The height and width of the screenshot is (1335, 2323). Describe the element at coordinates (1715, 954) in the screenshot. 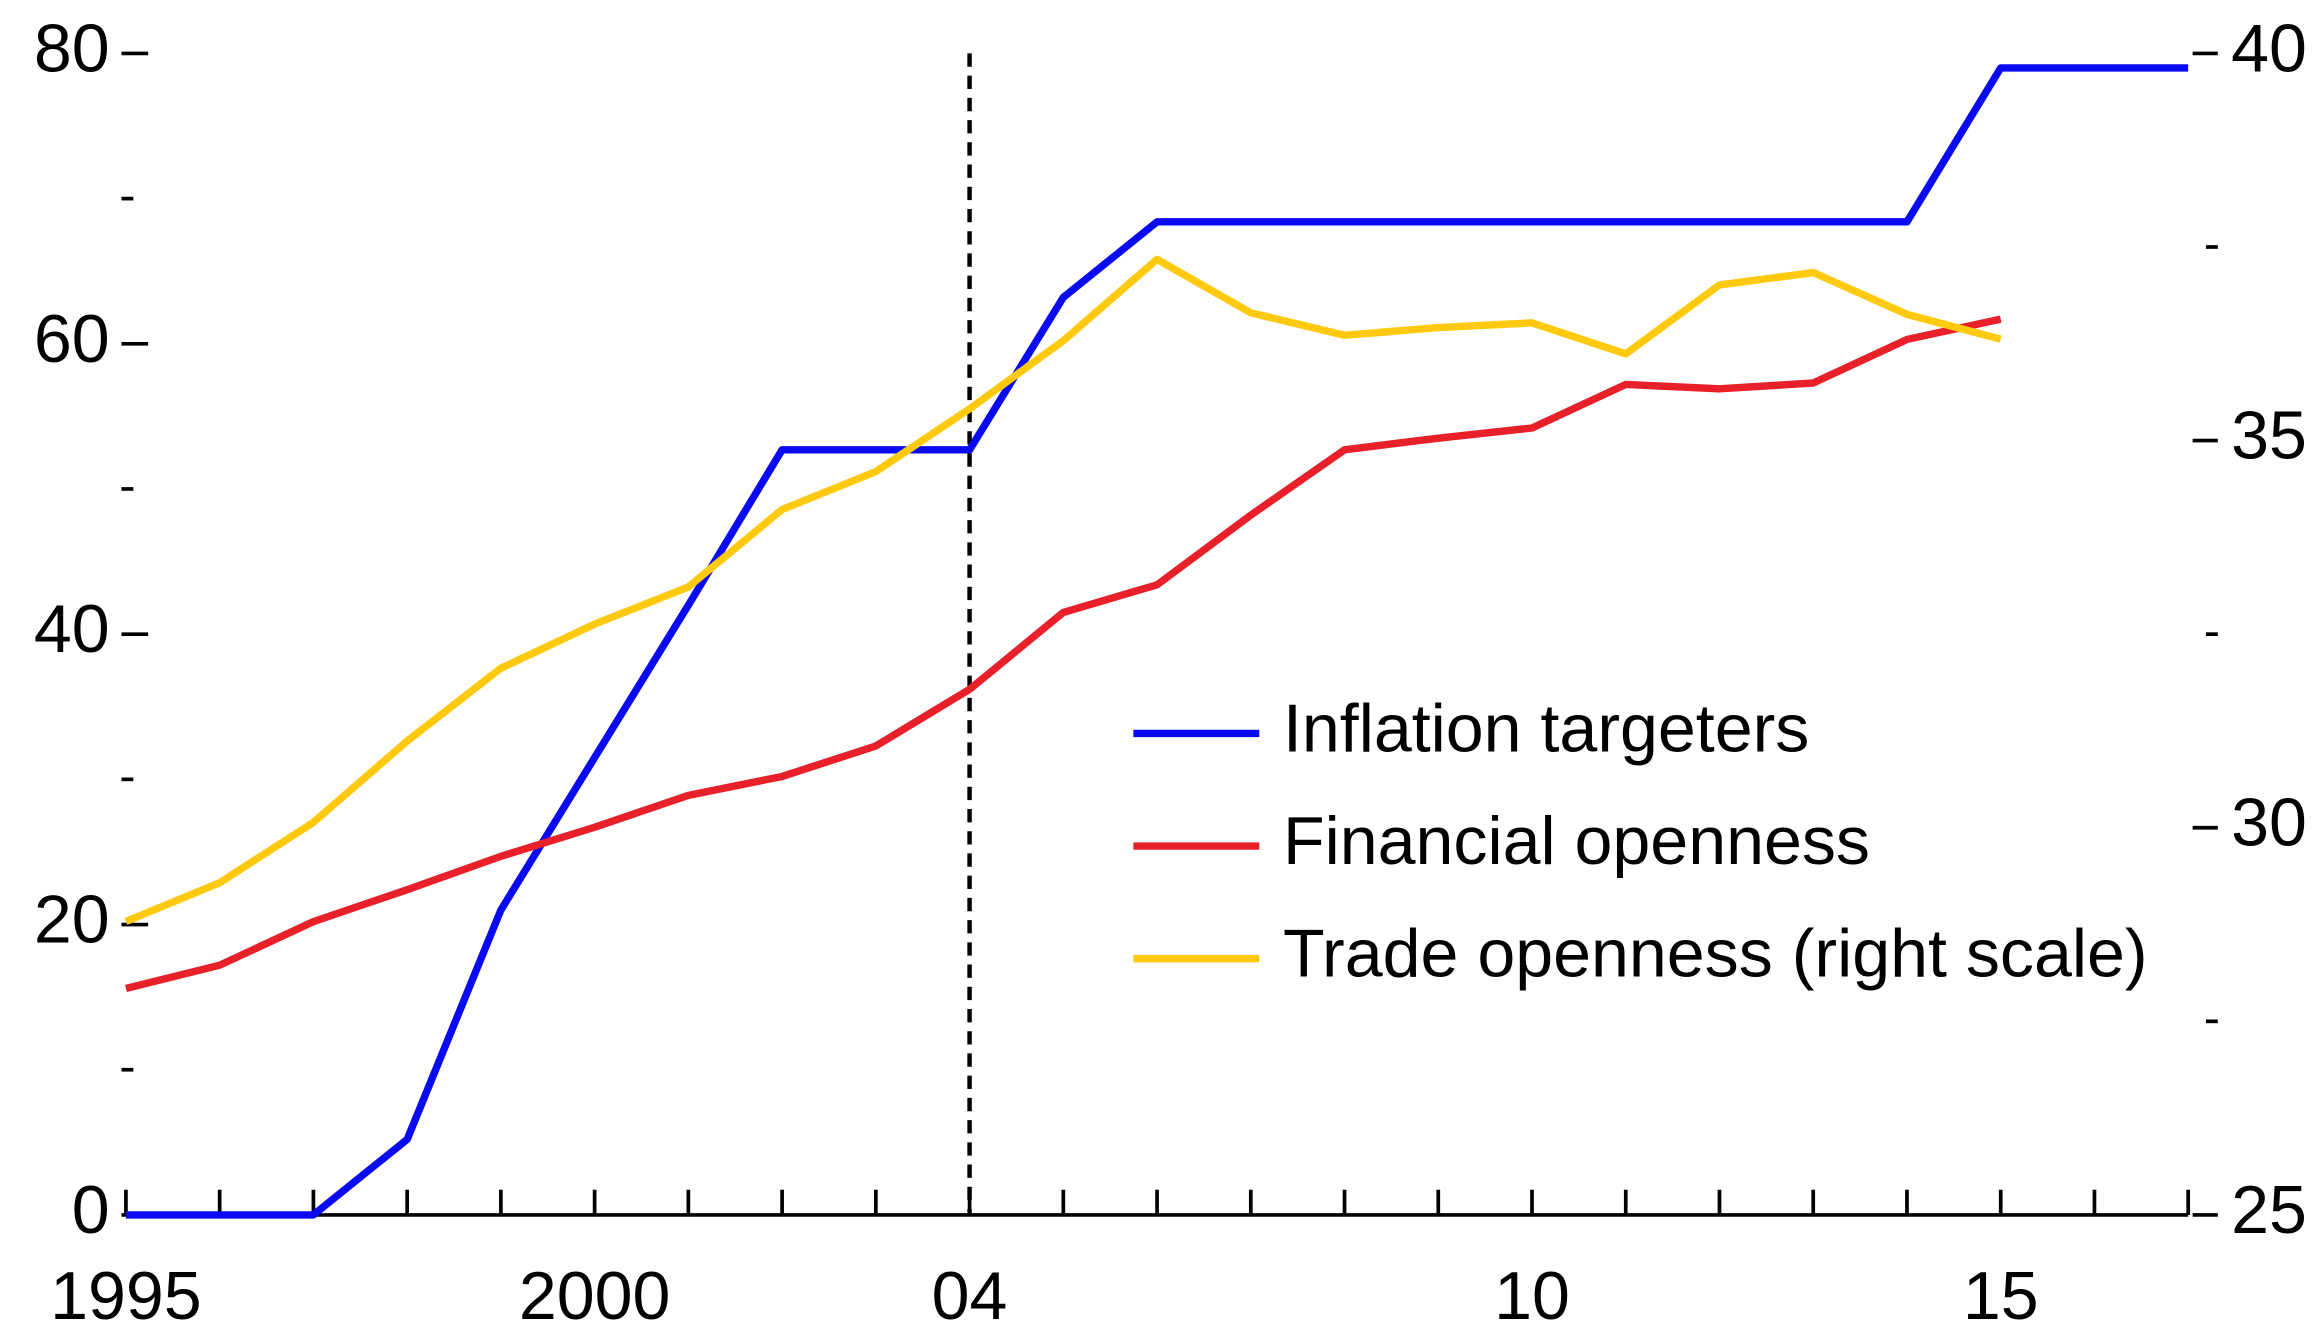

I see `legend-label: Trade openness (right scale)` at that location.